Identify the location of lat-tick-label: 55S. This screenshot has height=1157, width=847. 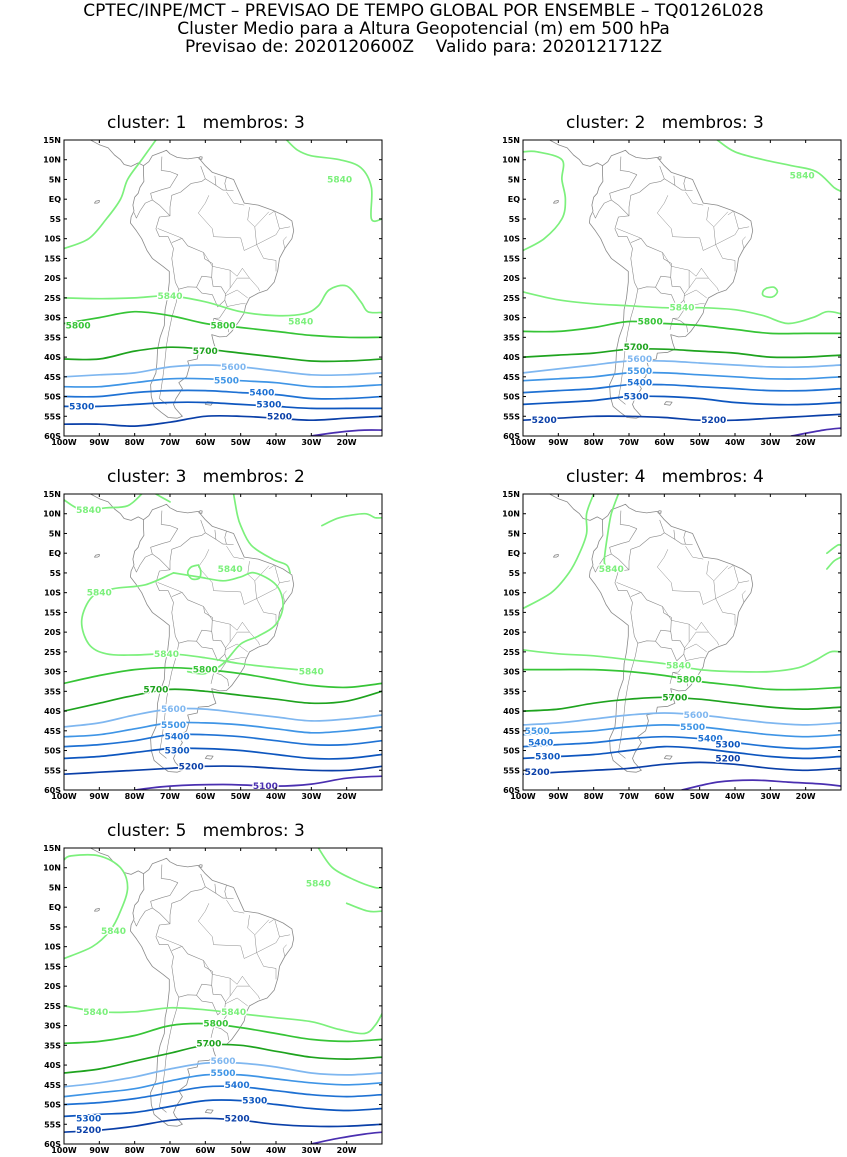
(511, 770).